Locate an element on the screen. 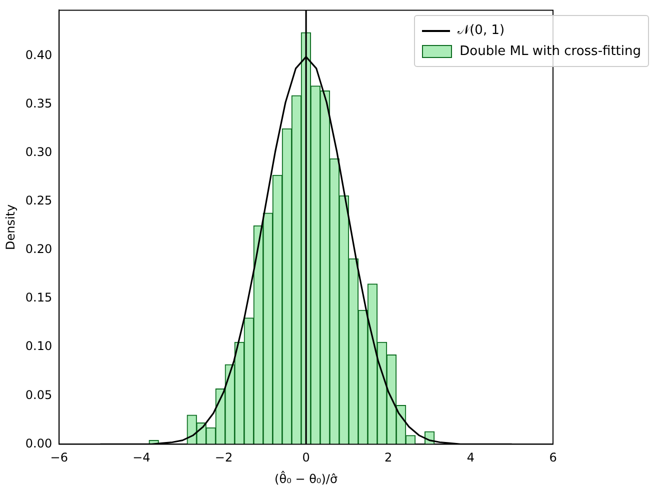 Image resolution: width=652 pixels, height=491 pixels. legend-label: 𝒩(0, 1) is located at coordinates (481, 30).